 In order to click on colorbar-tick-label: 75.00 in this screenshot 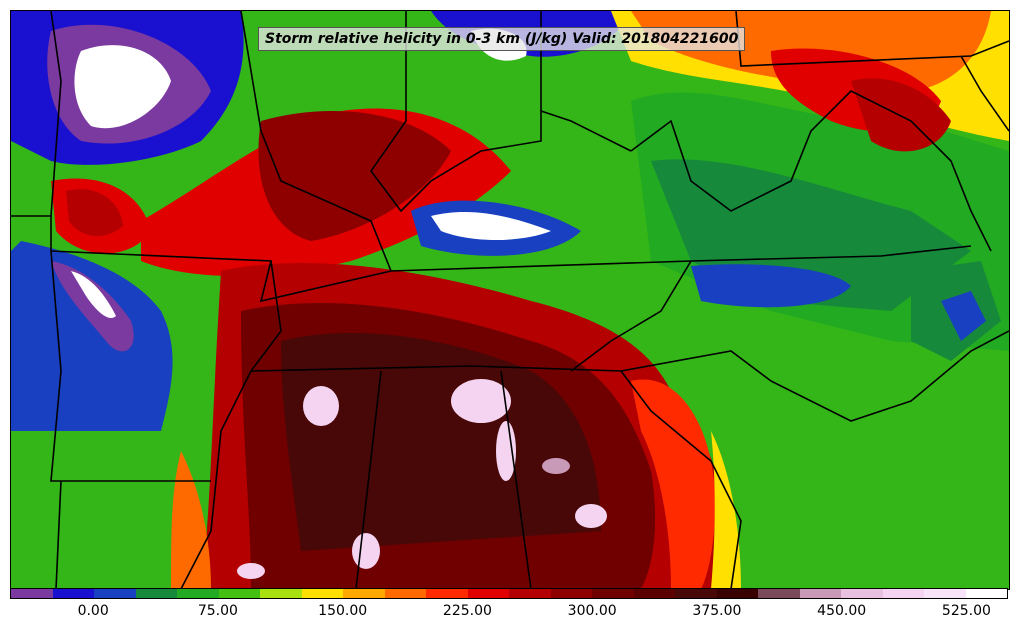, I will do `click(217, 611)`.